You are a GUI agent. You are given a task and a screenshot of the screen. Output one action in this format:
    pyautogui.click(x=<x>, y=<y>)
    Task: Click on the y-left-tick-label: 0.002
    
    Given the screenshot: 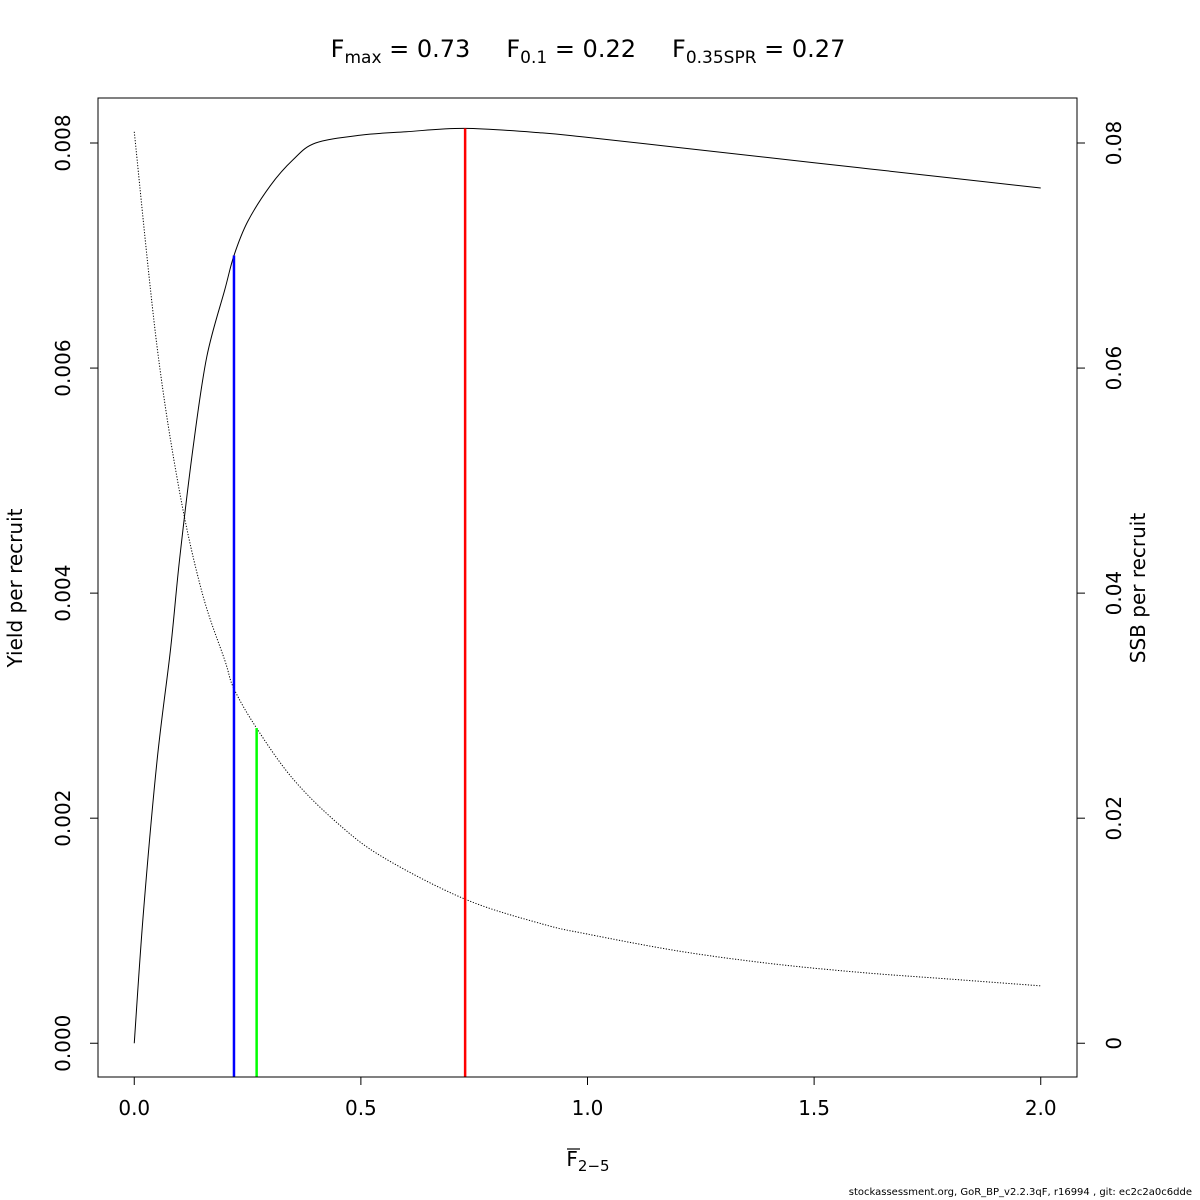 What is the action you would take?
    pyautogui.click(x=63, y=818)
    